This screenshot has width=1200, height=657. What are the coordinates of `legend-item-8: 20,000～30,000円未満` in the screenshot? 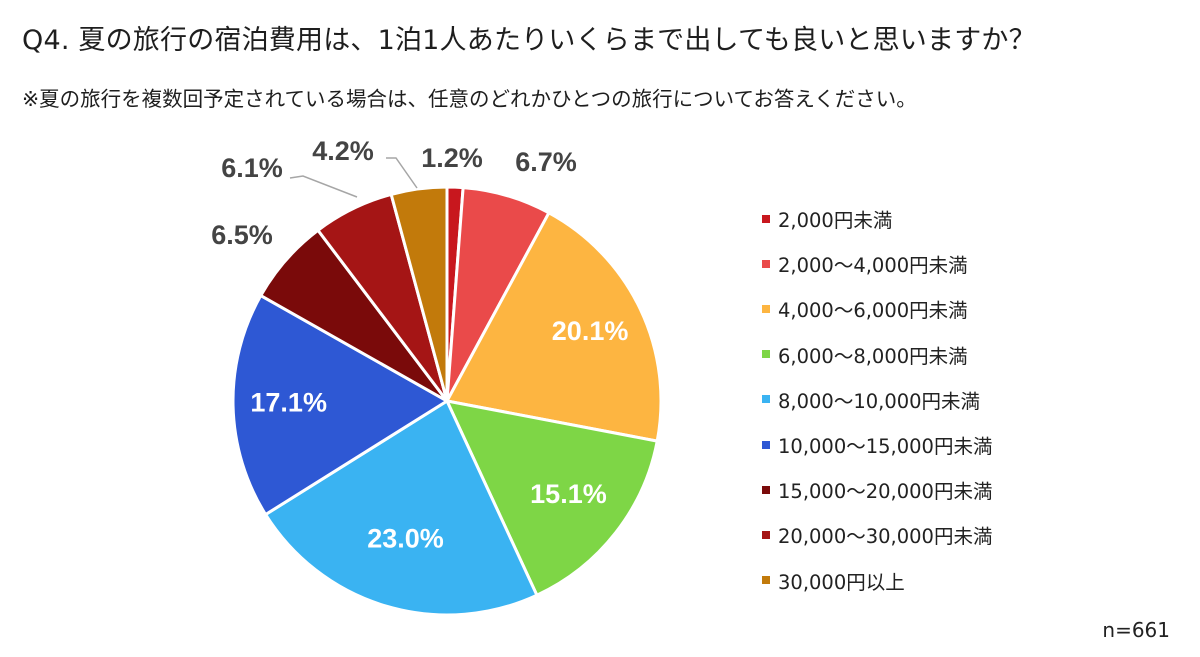 It's located at (877, 534).